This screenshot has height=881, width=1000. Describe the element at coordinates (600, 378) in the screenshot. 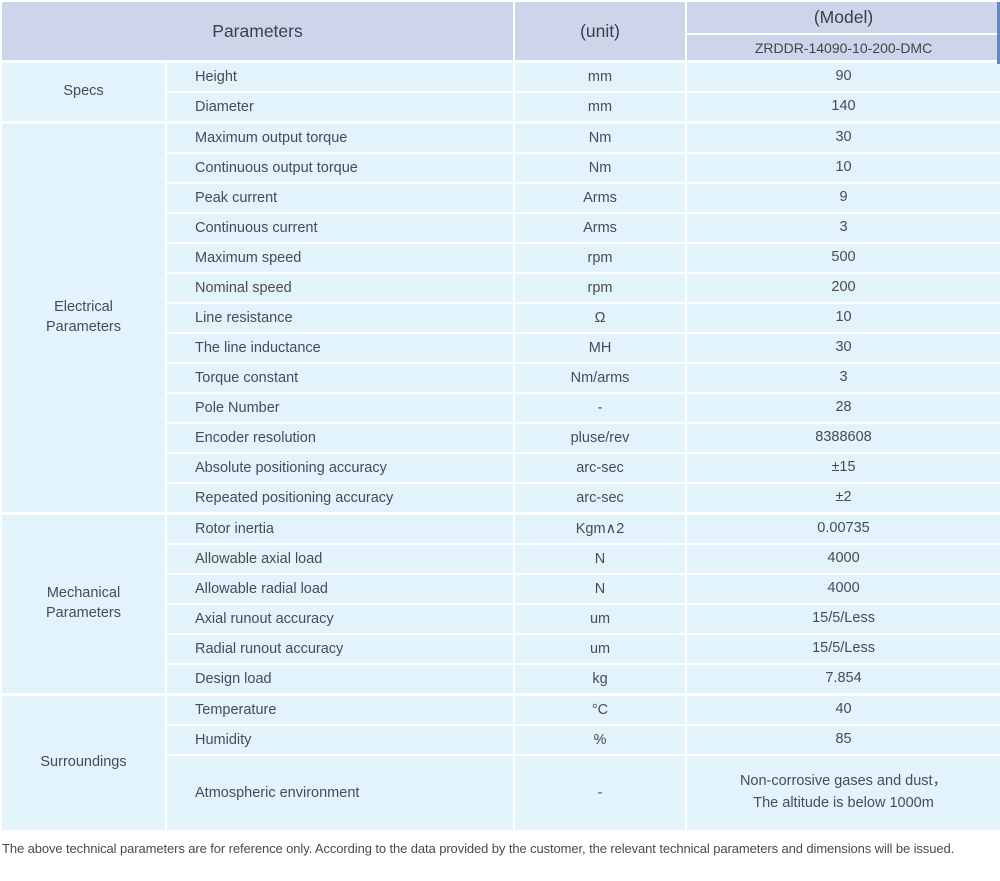

I see `unit-cell: Nm/arms` at that location.